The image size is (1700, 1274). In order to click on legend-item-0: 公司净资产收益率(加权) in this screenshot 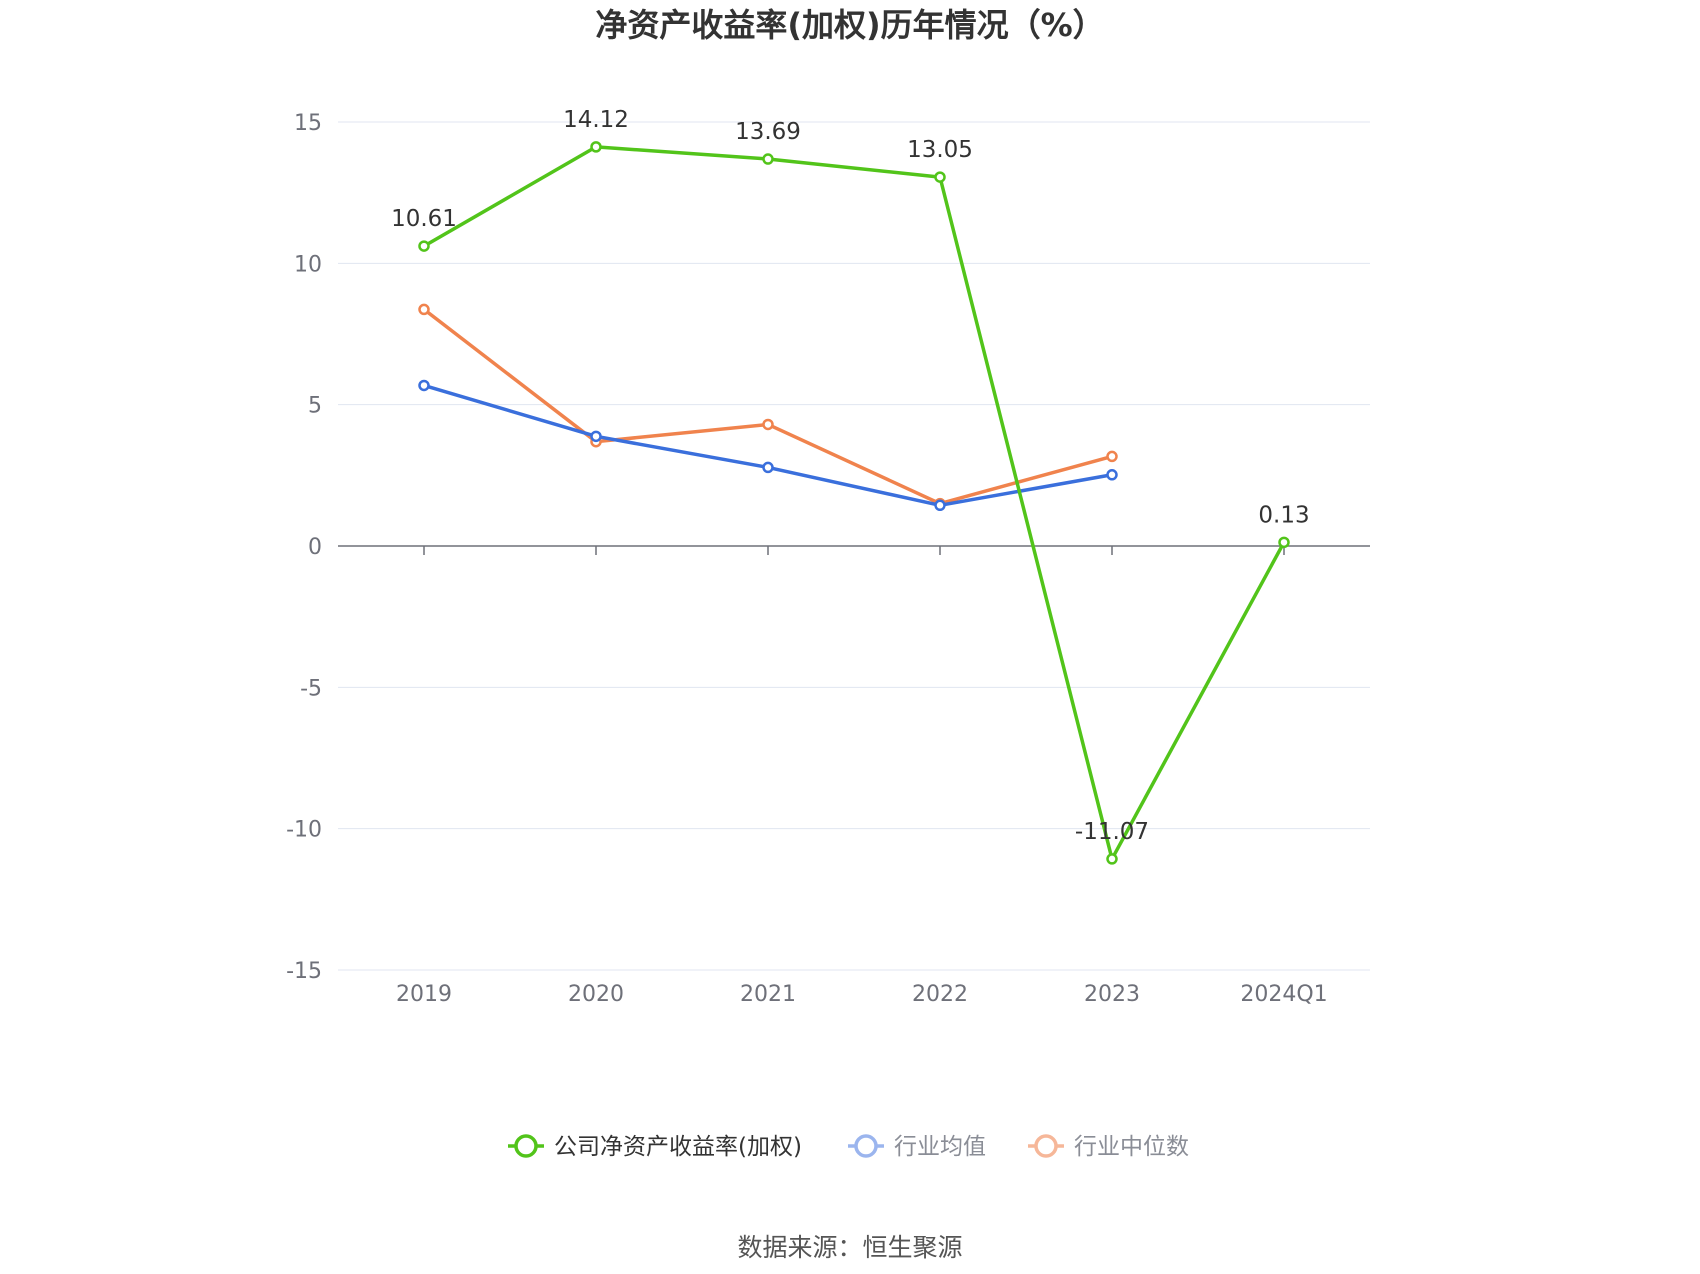, I will do `click(655, 1147)`.